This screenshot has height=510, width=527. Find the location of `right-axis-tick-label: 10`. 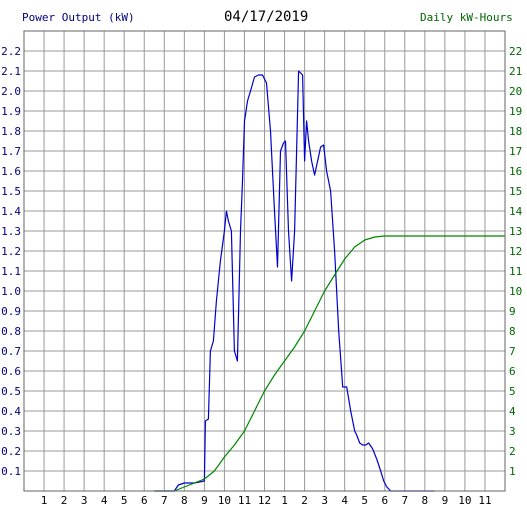

right-axis-tick-label: 10 is located at coordinates (515, 291).